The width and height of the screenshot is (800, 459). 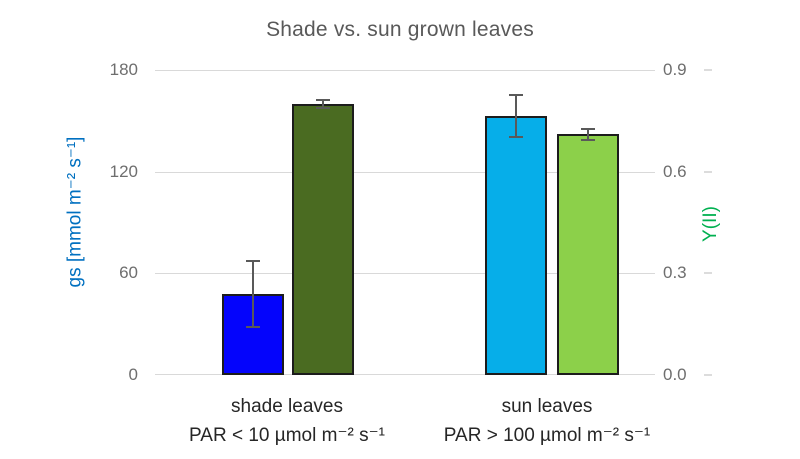 I want to click on right-axis-title: Y(II), so click(x=710, y=224).